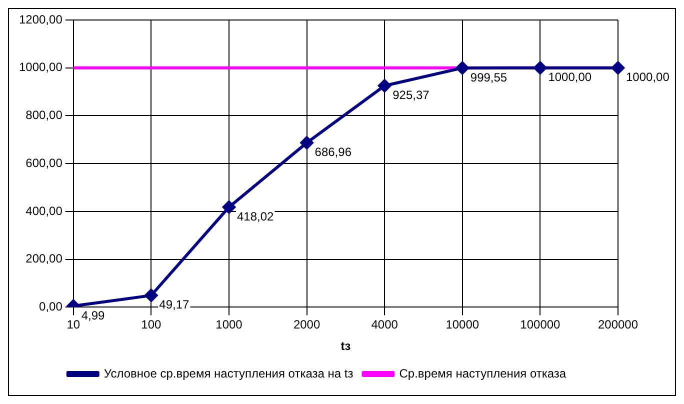 The width and height of the screenshot is (684, 404). What do you see at coordinates (40, 19) in the screenshot?
I see `y-tick-label: 1200,00` at bounding box center [40, 19].